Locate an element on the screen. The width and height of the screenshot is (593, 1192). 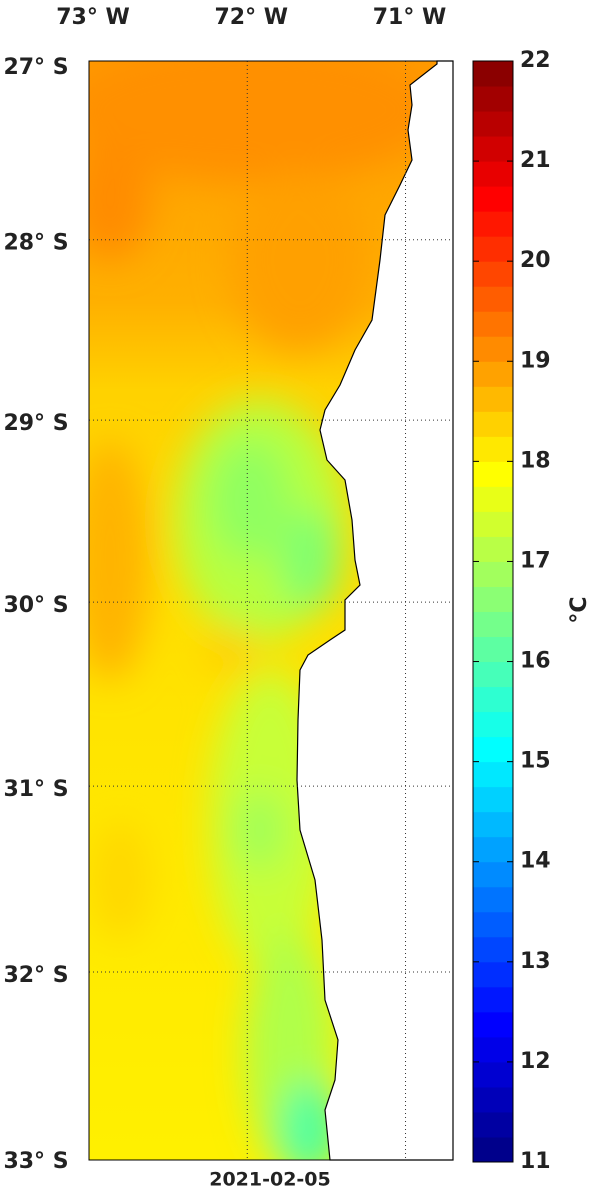
colorbar-tick-label: 20 is located at coordinates (535, 260).